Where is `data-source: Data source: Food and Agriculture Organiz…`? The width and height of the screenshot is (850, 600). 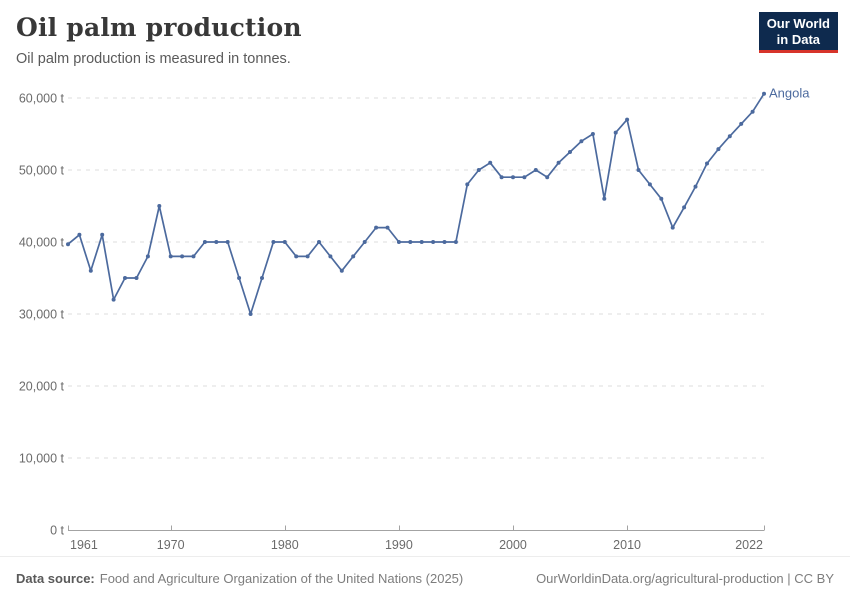 data-source: Data source: Food and Agriculture Organiz… is located at coordinates (239, 578).